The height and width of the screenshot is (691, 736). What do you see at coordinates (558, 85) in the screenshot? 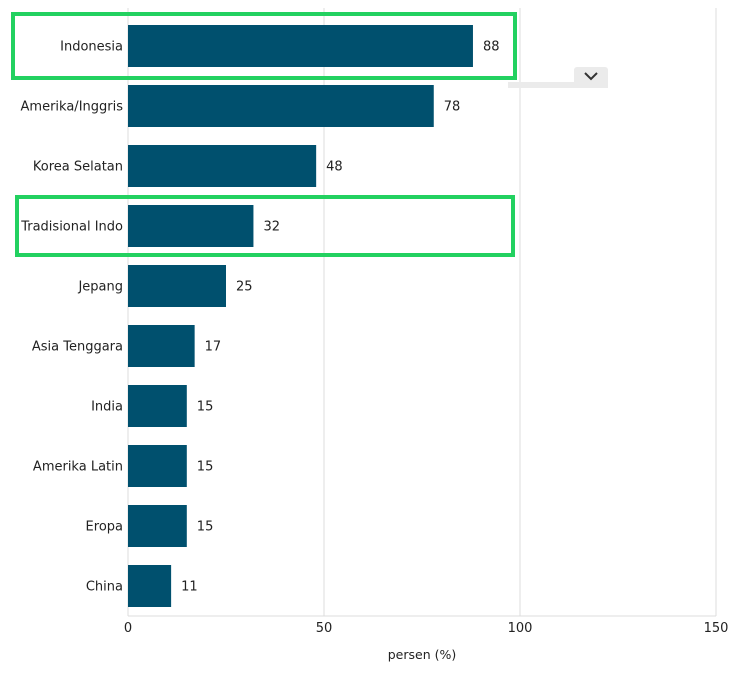
I see `dropdown-track` at bounding box center [558, 85].